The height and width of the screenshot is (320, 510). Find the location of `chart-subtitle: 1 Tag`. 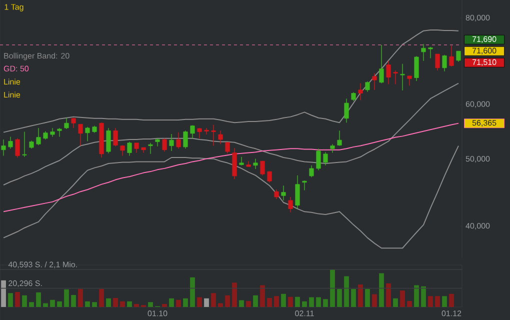

chart-subtitle: 1 Tag is located at coordinates (14, 8).